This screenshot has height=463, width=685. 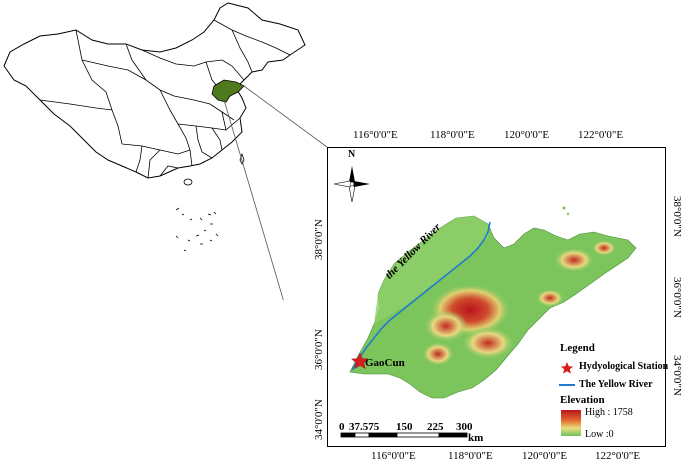 I want to click on scale-bar-graphic, so click(x=404, y=435).